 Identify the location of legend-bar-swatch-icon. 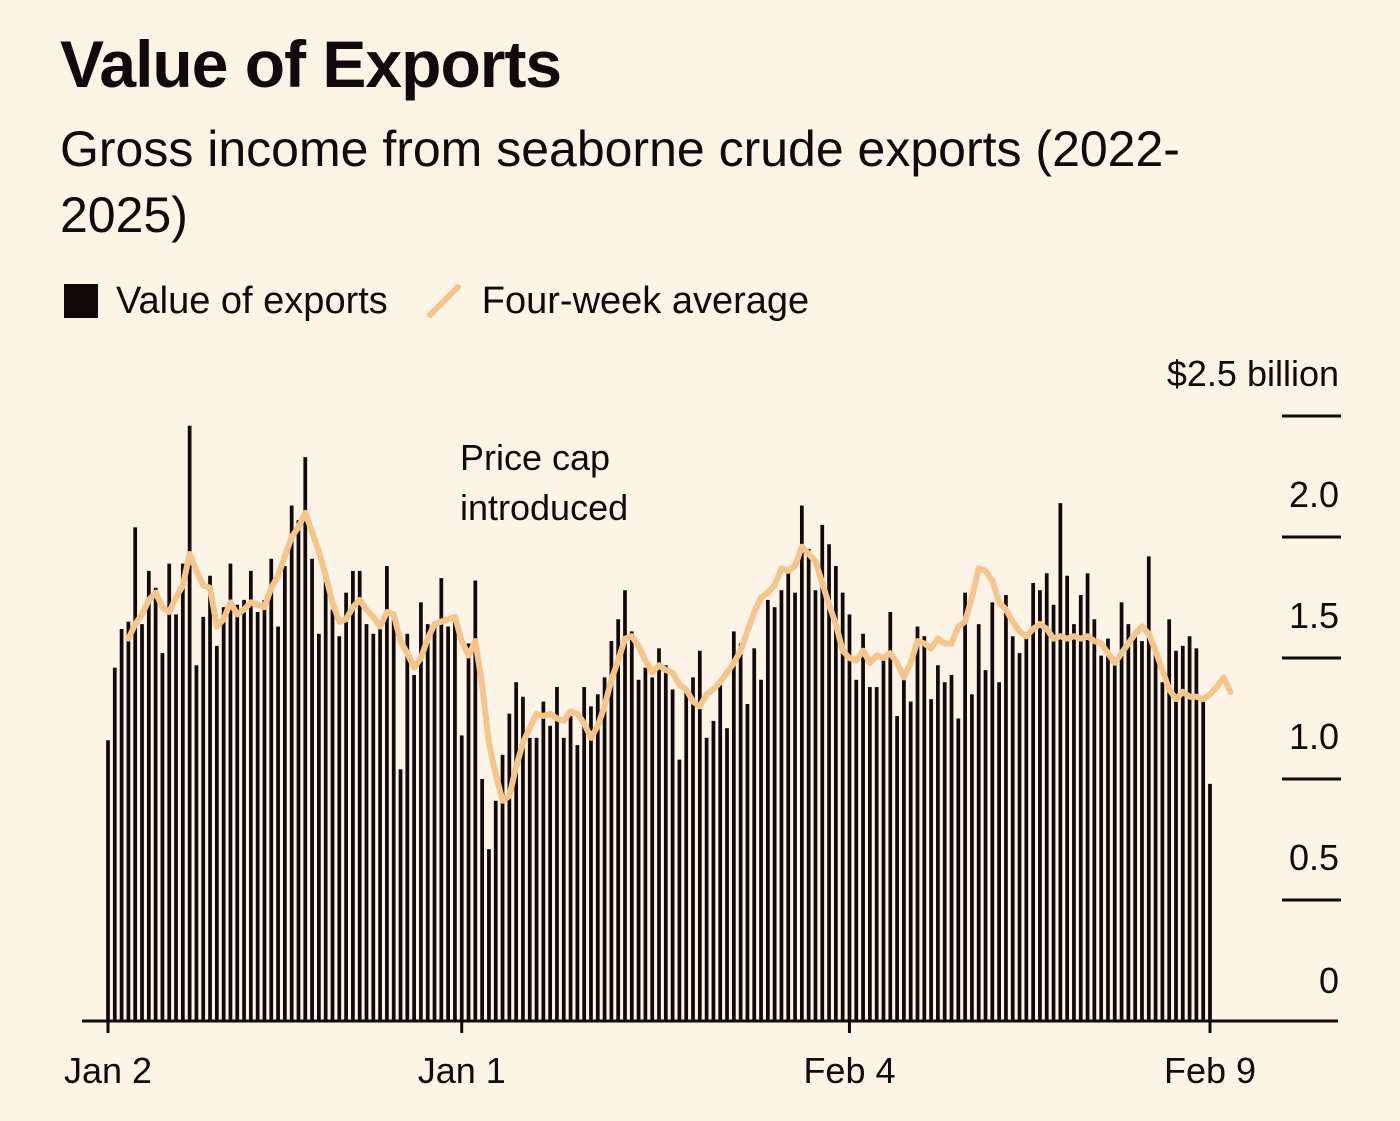
(81, 301).